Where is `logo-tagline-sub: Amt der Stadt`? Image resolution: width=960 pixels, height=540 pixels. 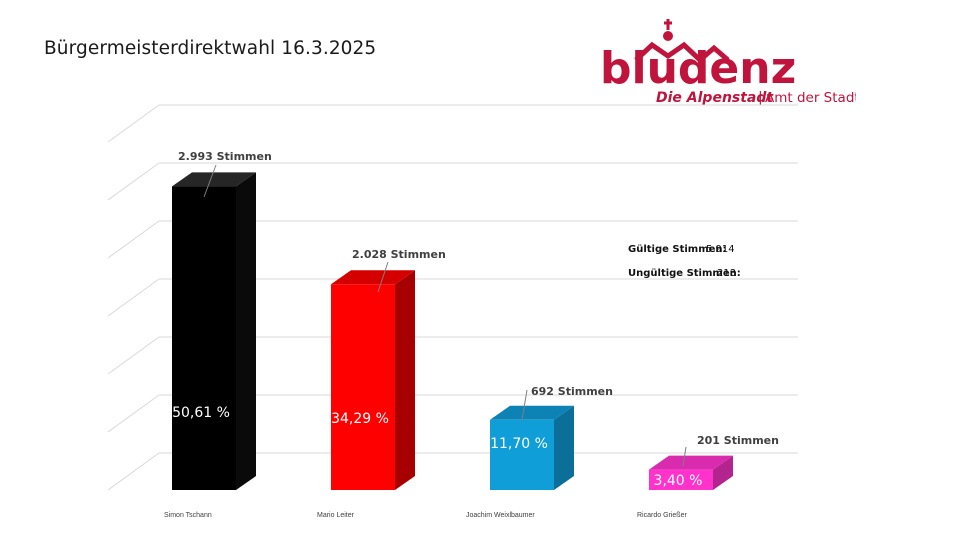 logo-tagline-sub: Amt der Stadt is located at coordinates (810, 98).